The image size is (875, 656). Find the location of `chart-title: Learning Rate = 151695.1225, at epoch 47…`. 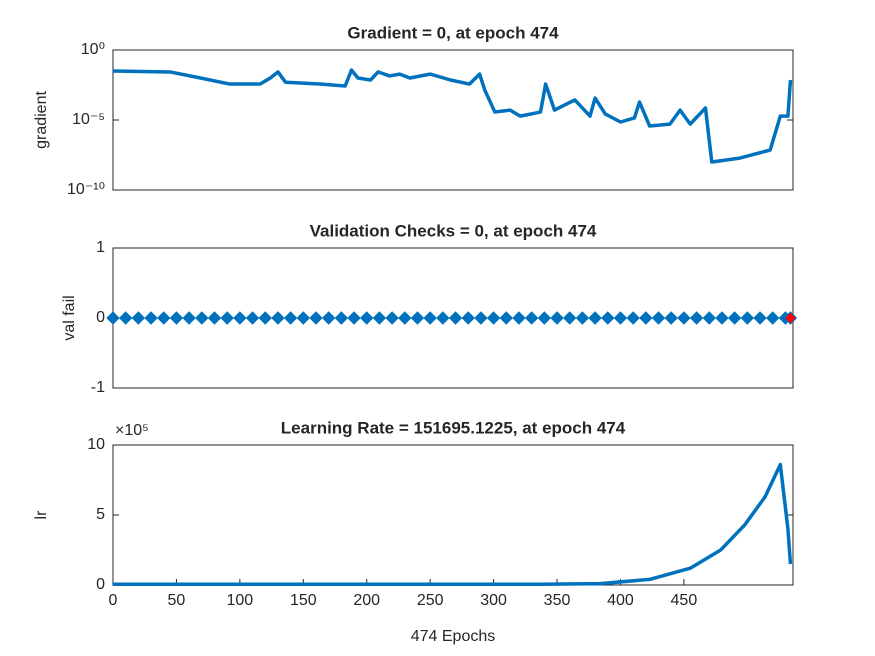

chart-title: Learning Rate = 151695.1225, at epoch 47… is located at coordinates (453, 427).